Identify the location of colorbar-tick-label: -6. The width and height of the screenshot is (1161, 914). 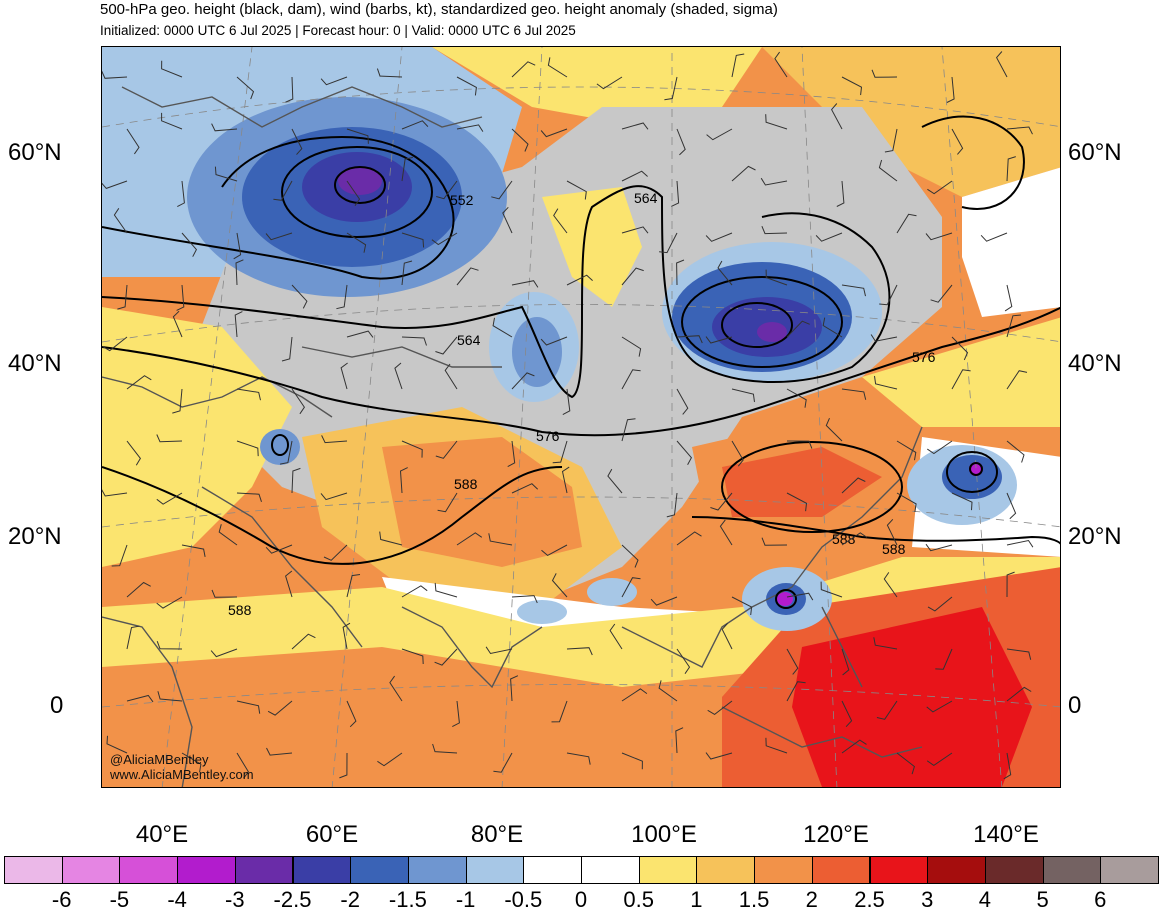
(61, 899).